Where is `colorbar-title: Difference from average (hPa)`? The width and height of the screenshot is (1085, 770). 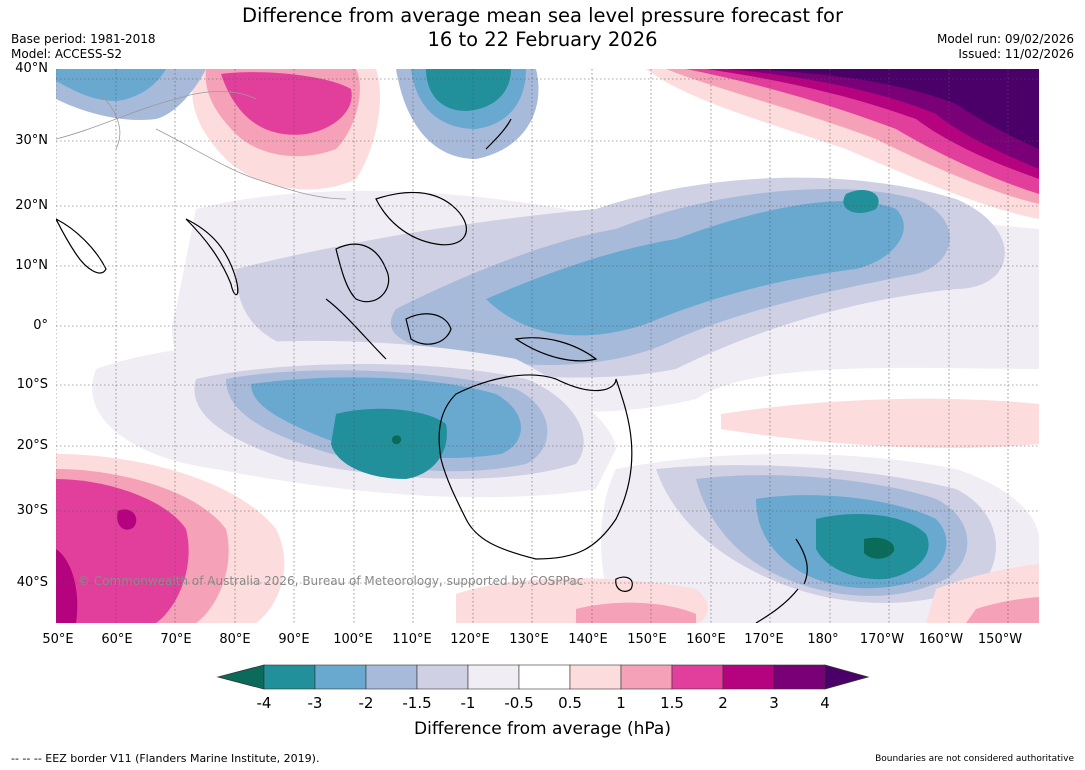 colorbar-title: Difference from average (hPa) is located at coordinates (542, 729).